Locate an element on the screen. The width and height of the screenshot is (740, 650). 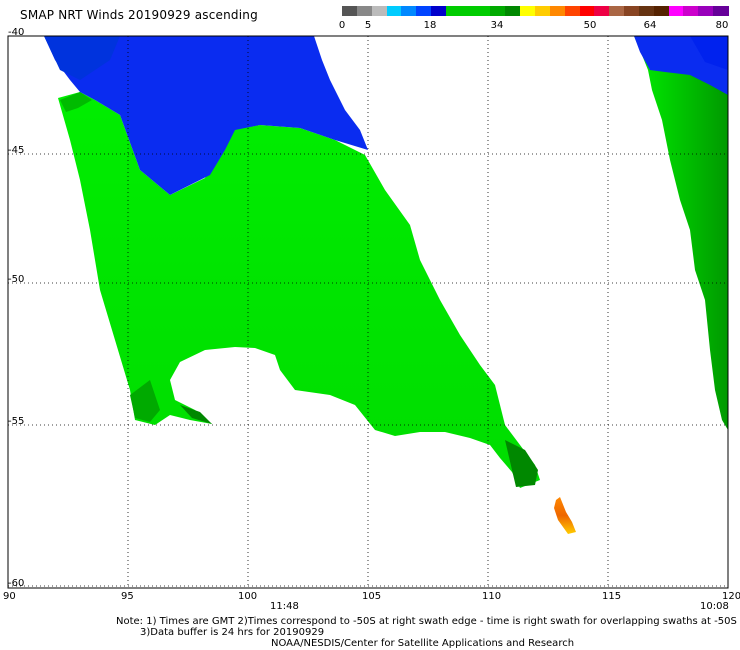
left-swath-blue-shade is located at coordinates (82, 58).